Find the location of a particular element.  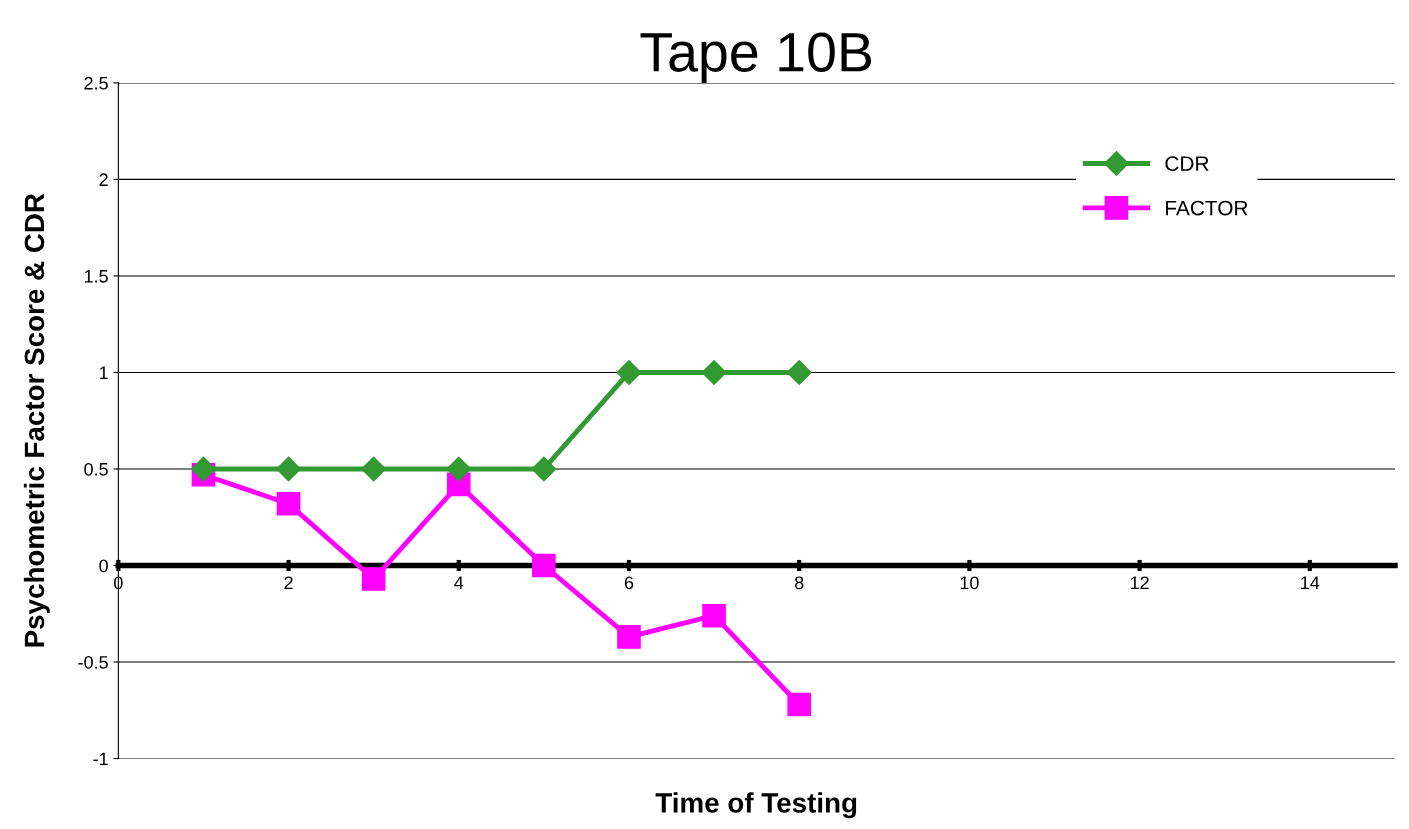

x-tick-label: 6 is located at coordinates (629, 583).